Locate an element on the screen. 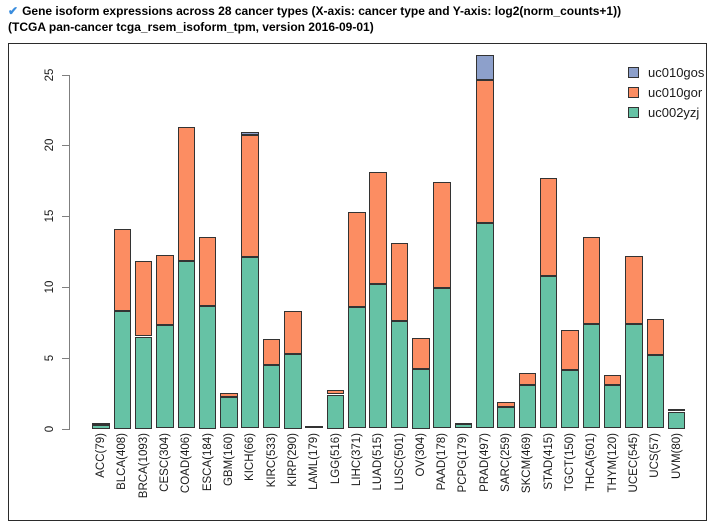 The width and height of the screenshot is (714, 526). legend-label: uc010gor is located at coordinates (675, 92).